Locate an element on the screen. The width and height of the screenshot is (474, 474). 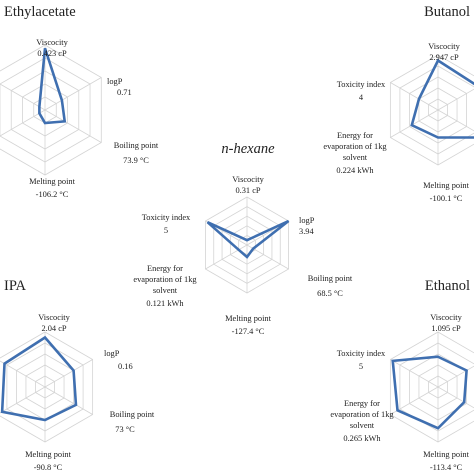
radar-grid-butanol is located at coordinates (431, 110).